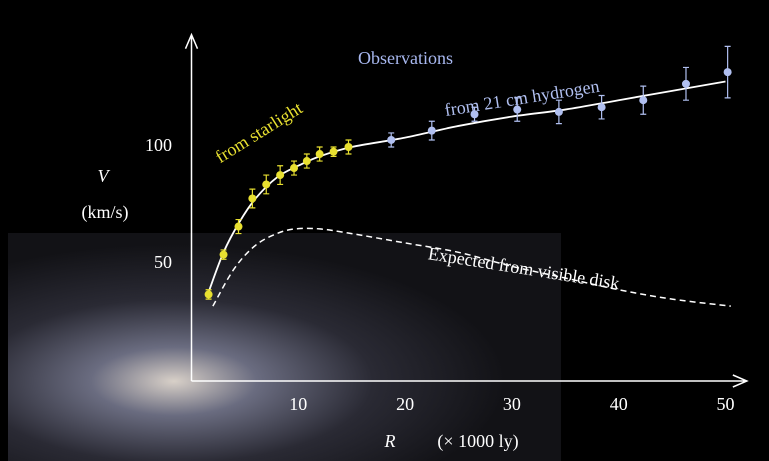 Image resolution: width=769 pixels, height=461 pixels. Describe the element at coordinates (405, 58) in the screenshot. I see `annotation: Observations` at that location.